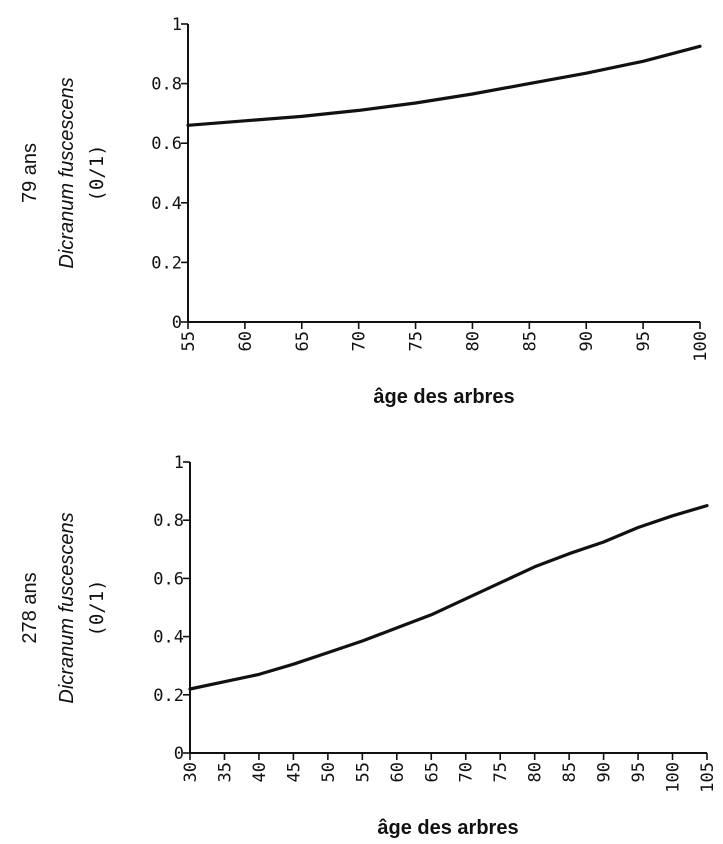  Describe the element at coordinates (30, 173) in the screenshot. I see `y-label-line-1: 79 ans` at that location.